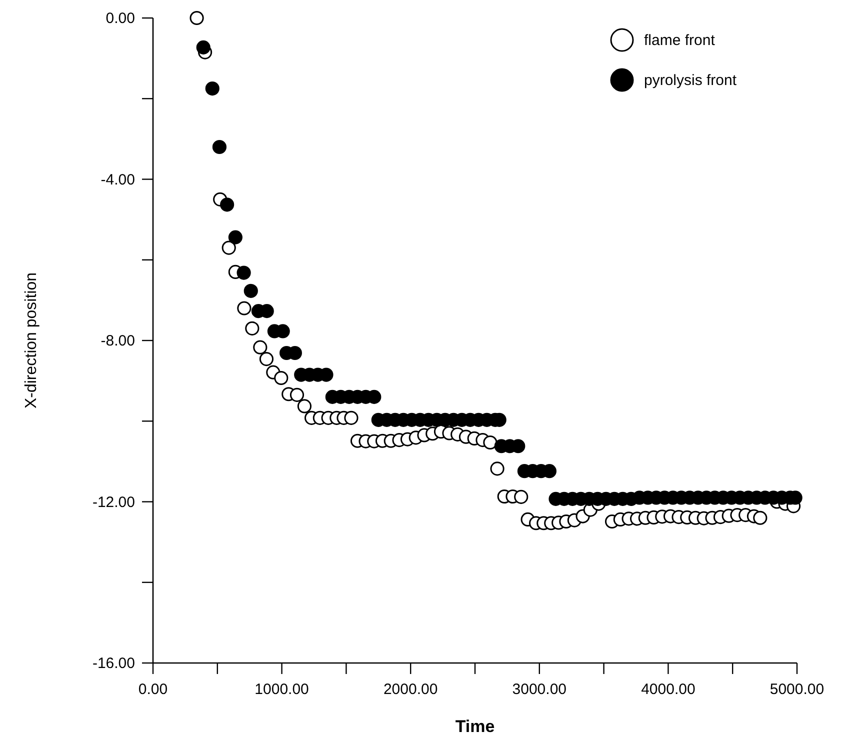 The width and height of the screenshot is (842, 740). Describe the element at coordinates (668, 689) in the screenshot. I see `x-tick-label: 4000.00` at that location.